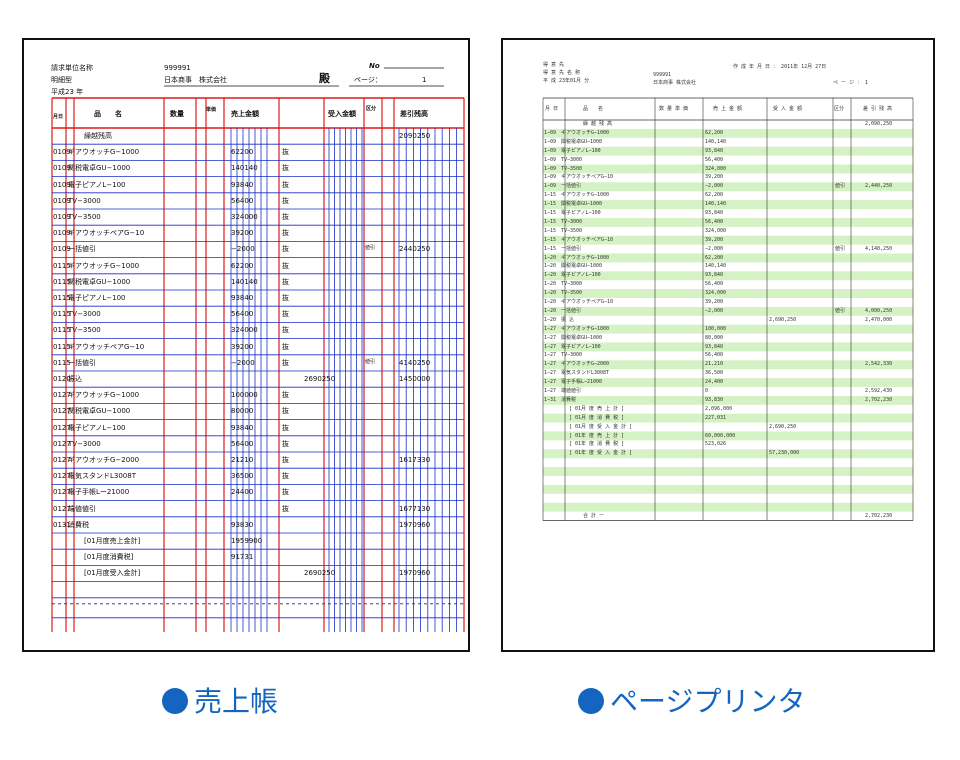 The height and width of the screenshot is (760, 960). What do you see at coordinates (566, 81) in the screenshot?
I see `printout-header-line: 平 成 23年01月 分` at bounding box center [566, 81].